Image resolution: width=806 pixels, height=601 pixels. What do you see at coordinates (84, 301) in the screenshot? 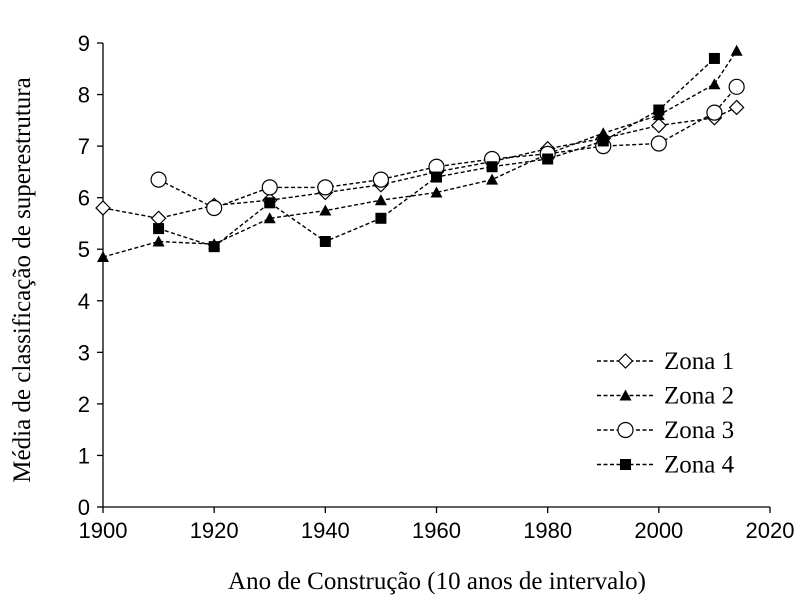
I see `y-tick-label: 4` at bounding box center [84, 301].